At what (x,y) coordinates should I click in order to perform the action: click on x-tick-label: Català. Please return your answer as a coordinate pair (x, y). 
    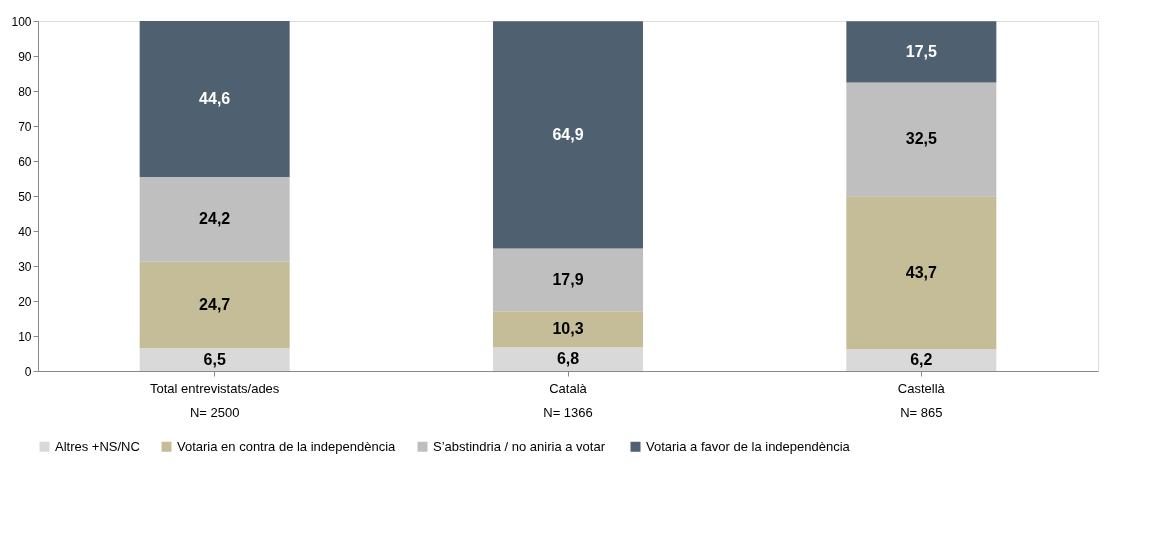
    Looking at the image, I should click on (568, 388).